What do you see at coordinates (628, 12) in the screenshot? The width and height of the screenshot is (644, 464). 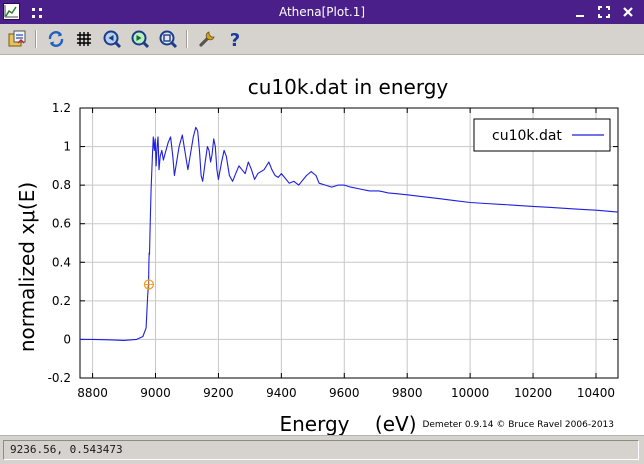 I see `close-icon` at bounding box center [628, 12].